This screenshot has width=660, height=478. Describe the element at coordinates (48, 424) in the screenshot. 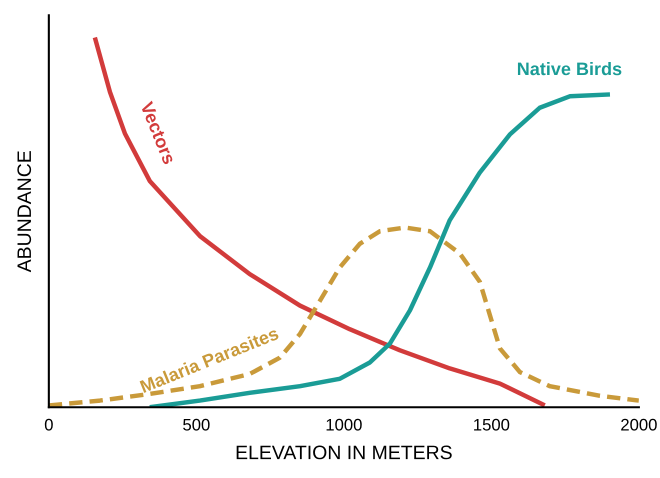

I see `x-tick-label: 0` at that location.